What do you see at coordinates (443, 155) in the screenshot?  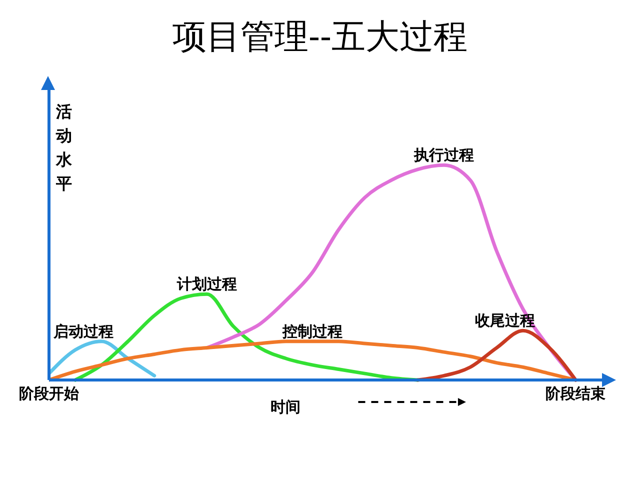 I see `series-label: 执行过程` at bounding box center [443, 155].